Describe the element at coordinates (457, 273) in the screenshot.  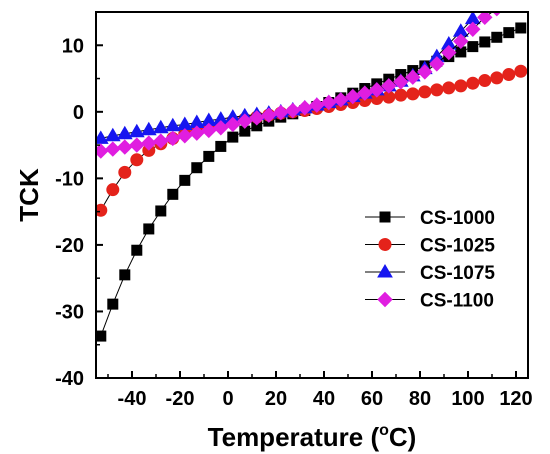
I see `legend-label-cs-1075: CS-1075` at that location.